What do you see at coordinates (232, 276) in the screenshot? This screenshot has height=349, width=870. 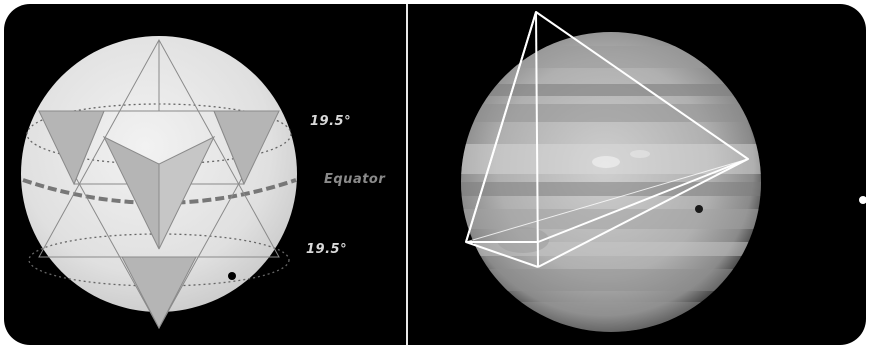 I see `marker-dot` at bounding box center [232, 276].